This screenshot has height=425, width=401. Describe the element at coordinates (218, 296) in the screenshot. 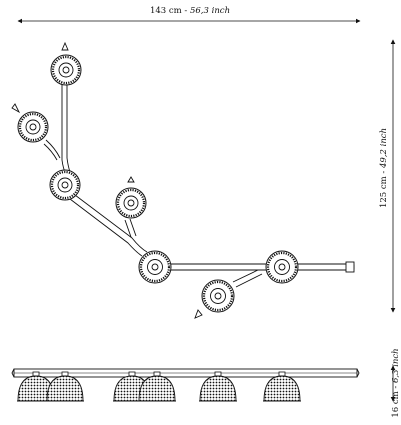

I see `shade-bottom` at that location.